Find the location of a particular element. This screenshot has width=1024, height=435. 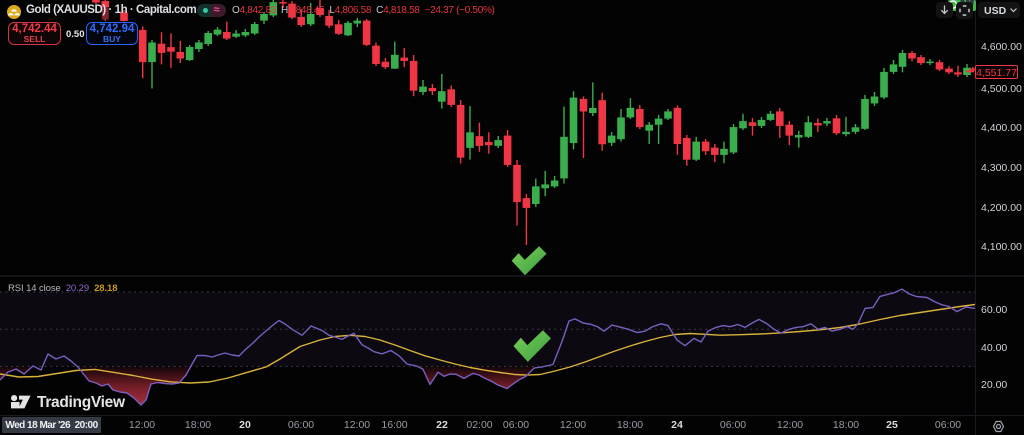

svg-text: TradingView is located at coordinates (81, 402).